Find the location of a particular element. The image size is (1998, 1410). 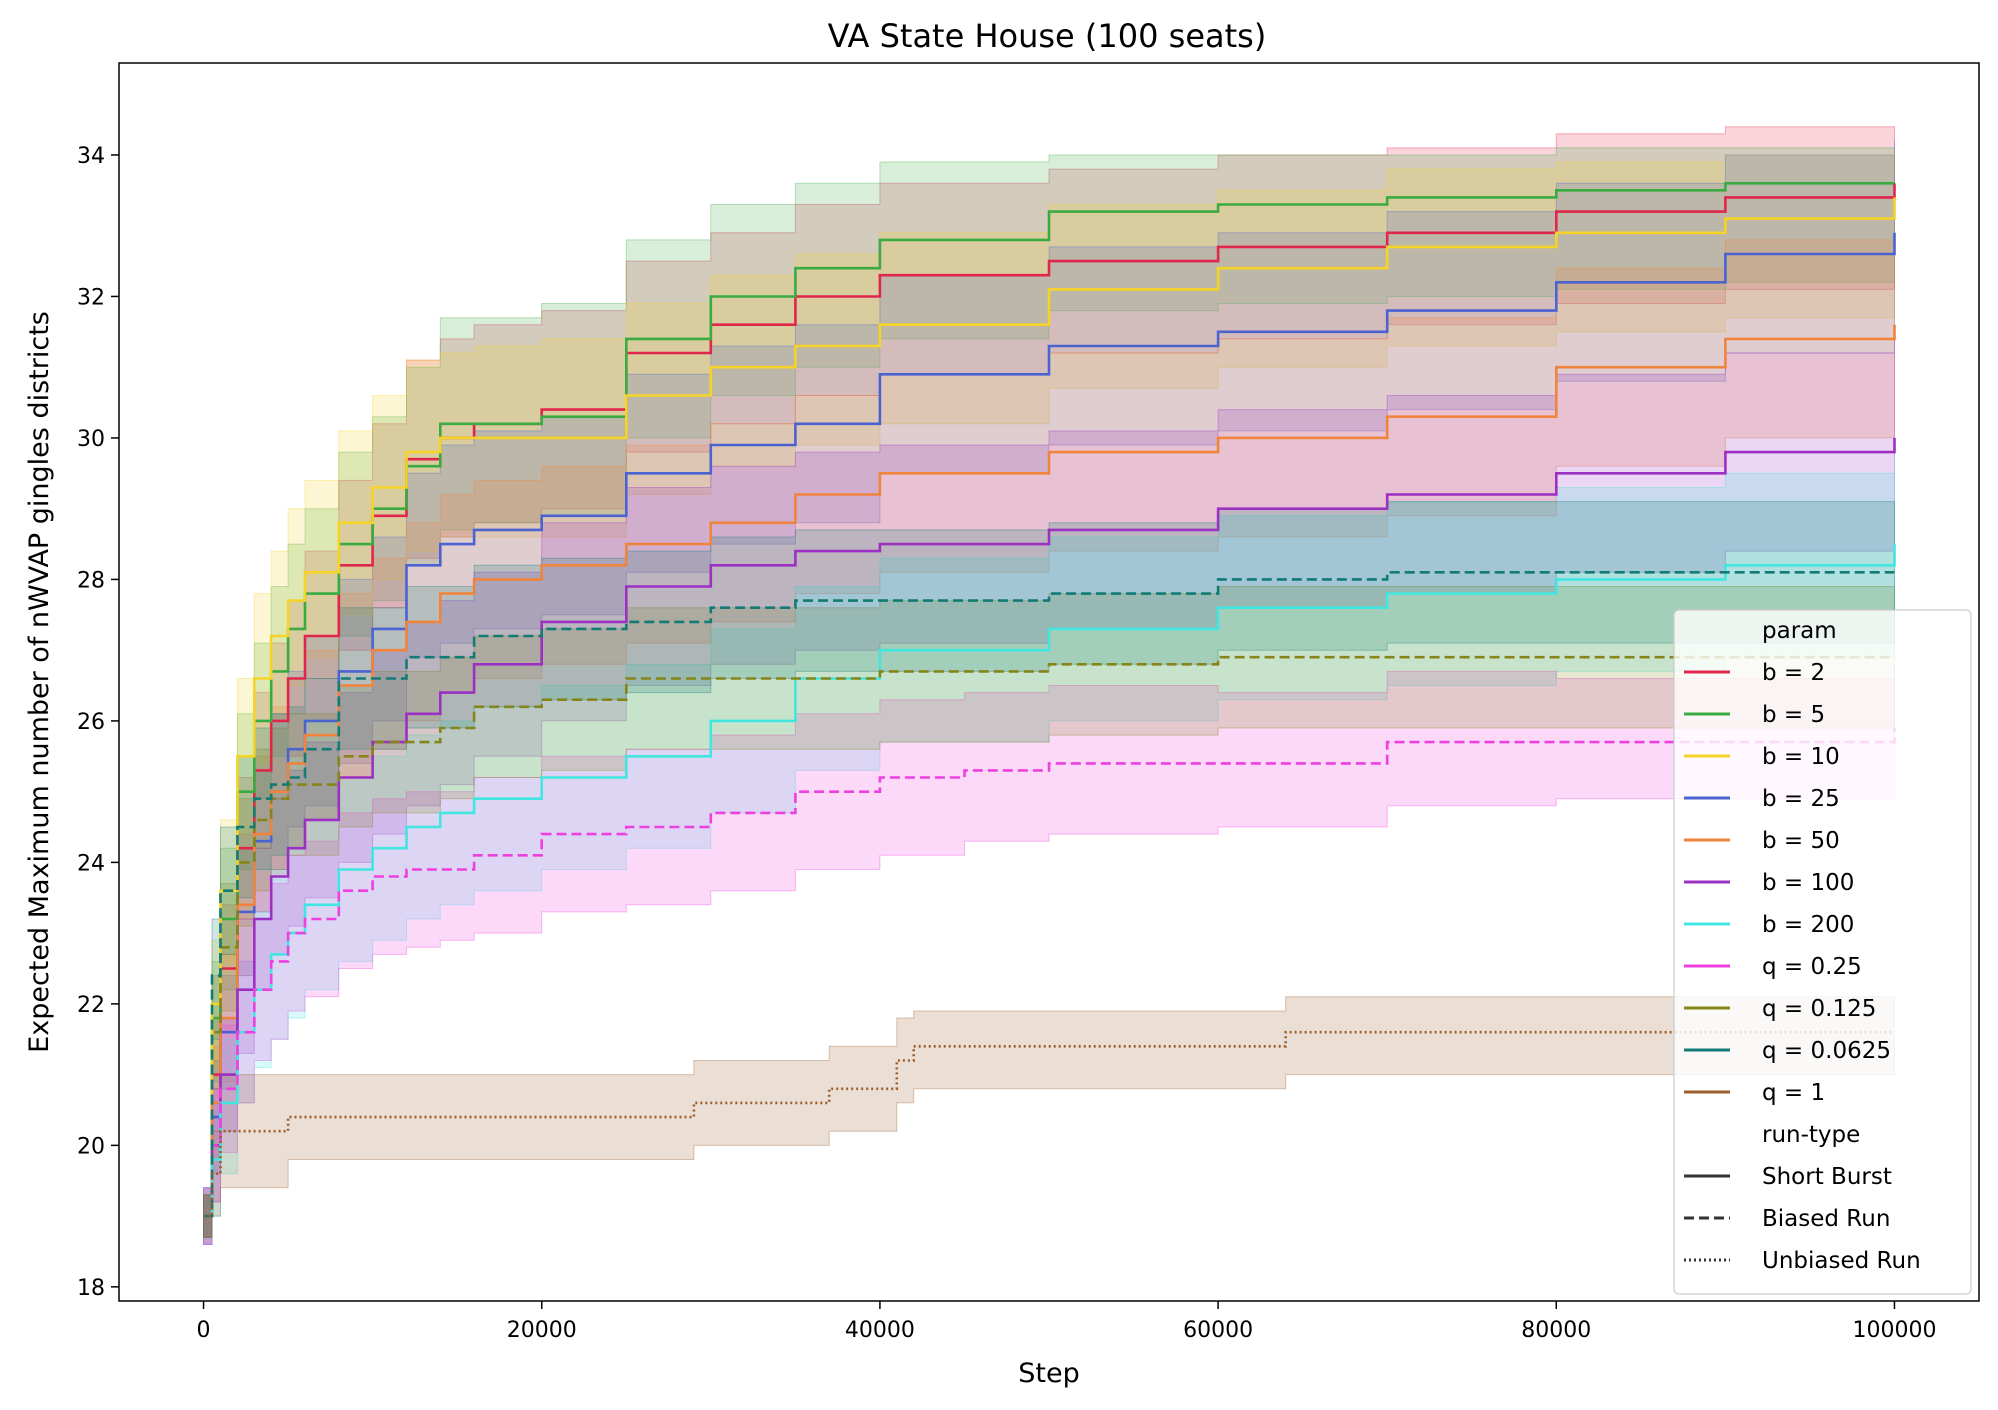

legend-label-8: q = 0.125 is located at coordinates (1819, 1009).